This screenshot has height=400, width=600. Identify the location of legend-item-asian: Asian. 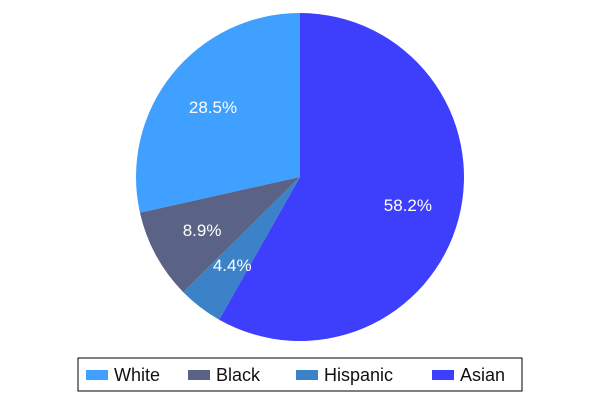
(468, 375).